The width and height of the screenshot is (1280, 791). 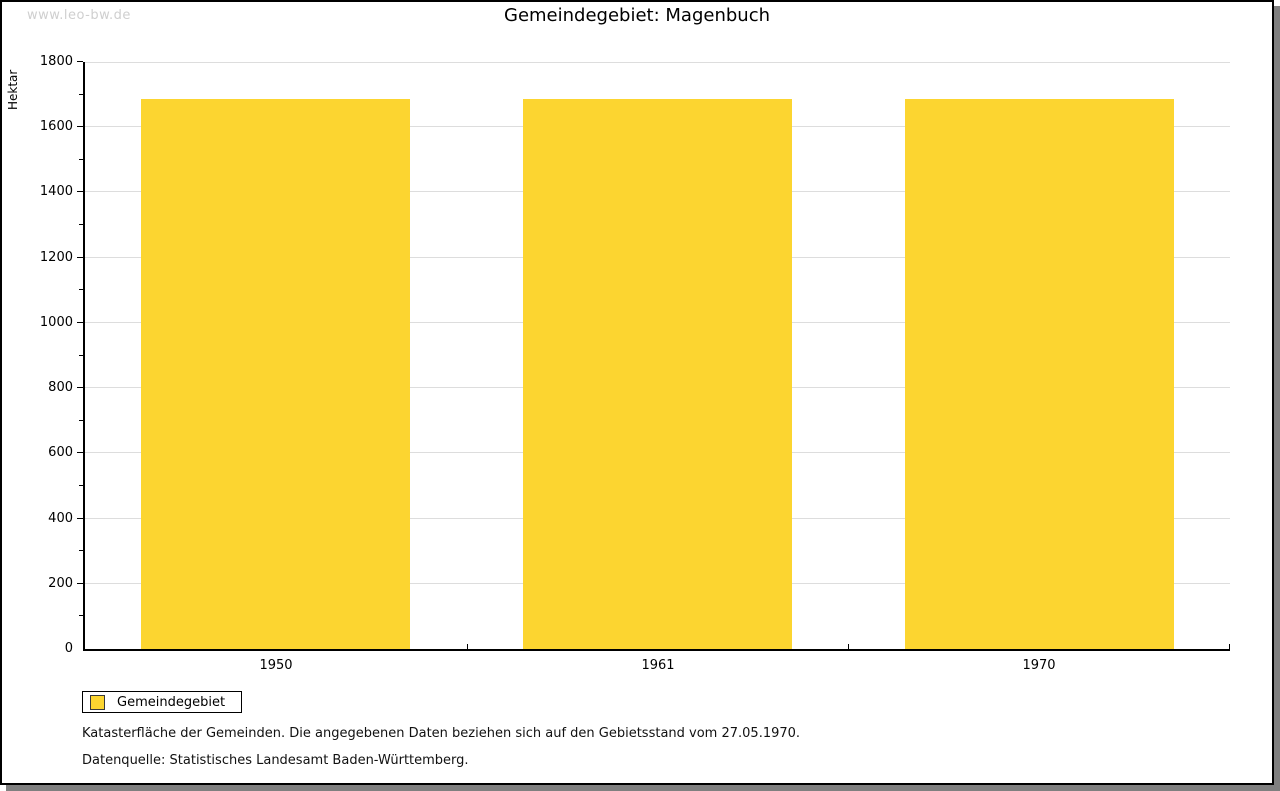 I want to click on legend: Gemeindegebiet, so click(x=162, y=702).